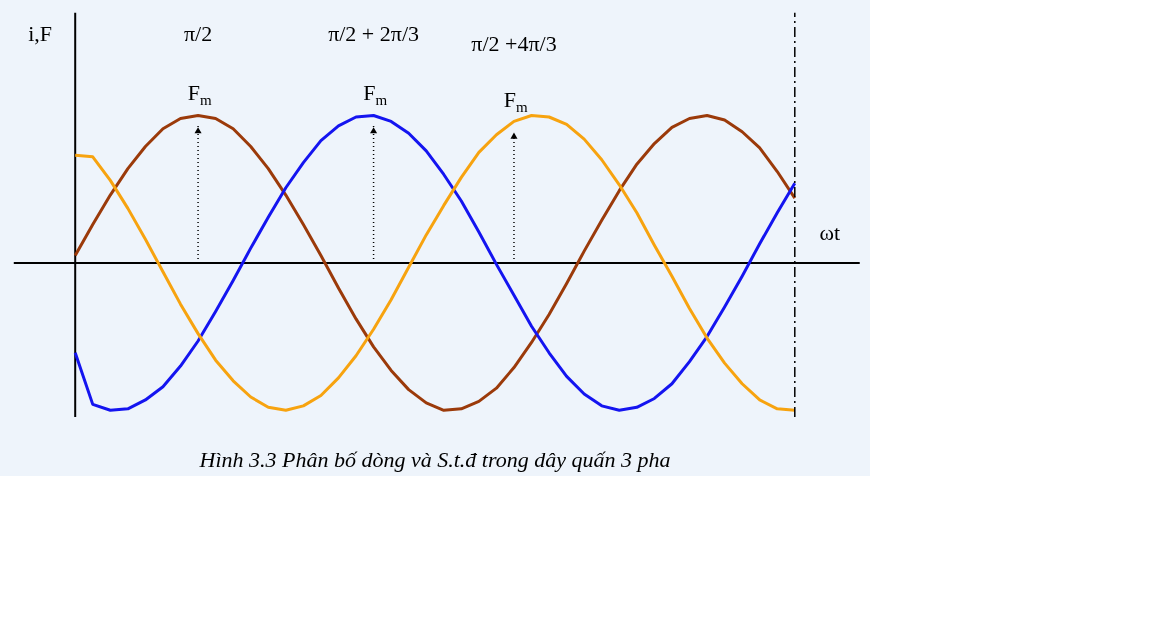  What do you see at coordinates (198, 34) in the screenshot?
I see `text: π/2` at bounding box center [198, 34].